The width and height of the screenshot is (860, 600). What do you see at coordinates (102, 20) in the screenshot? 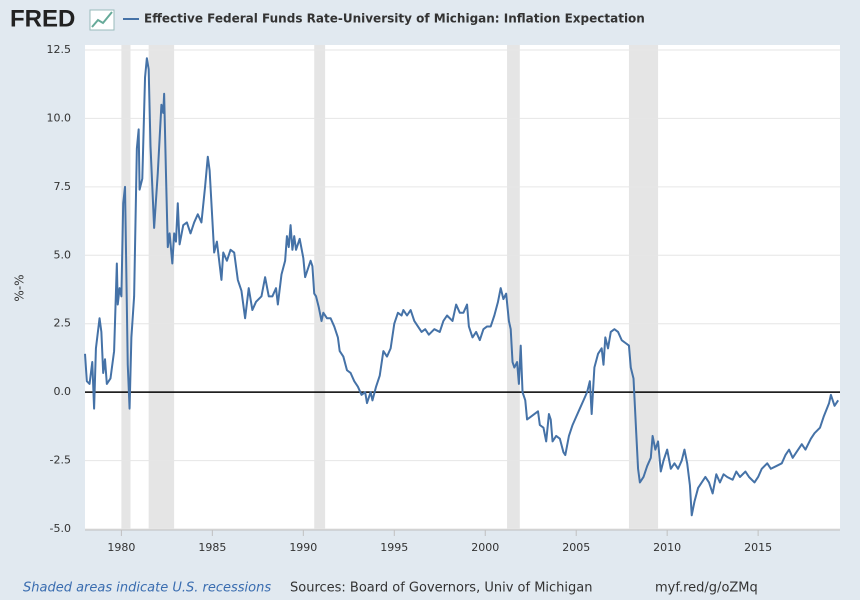
I see `logo-icon` at bounding box center [102, 20].